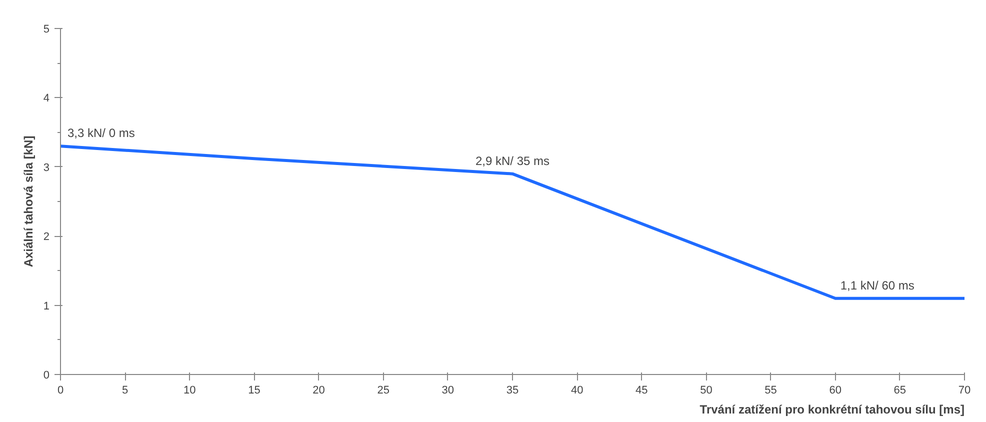 The height and width of the screenshot is (422, 986). I want to click on annotation: 1,1 kN/ 60 ms, so click(877, 285).